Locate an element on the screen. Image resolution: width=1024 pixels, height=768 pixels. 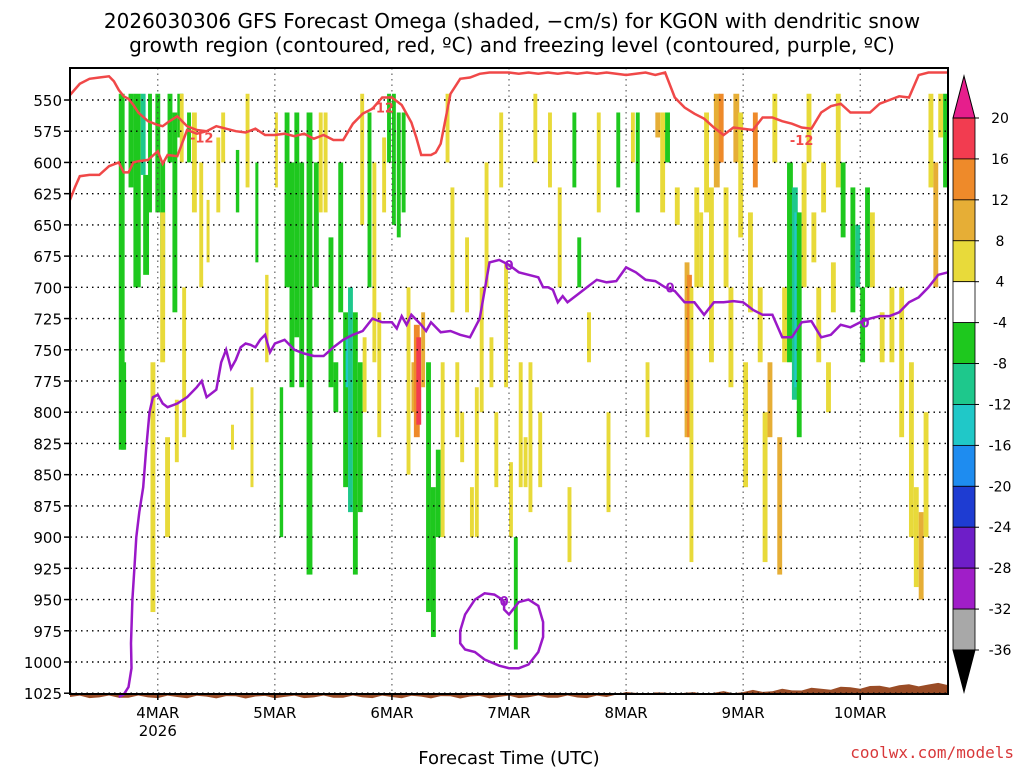
y-tick-label-14: 900 is located at coordinates (47, 538).